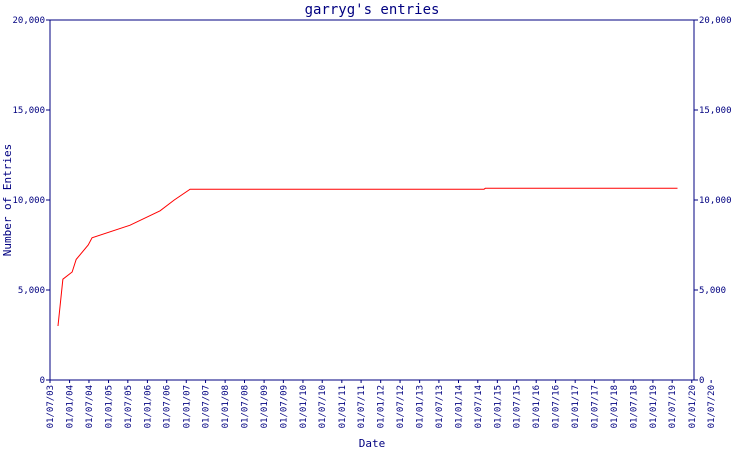 Image resolution: width=750 pixels, height=450 pixels. I want to click on x-tick-label: 01/01/07, so click(187, 406).